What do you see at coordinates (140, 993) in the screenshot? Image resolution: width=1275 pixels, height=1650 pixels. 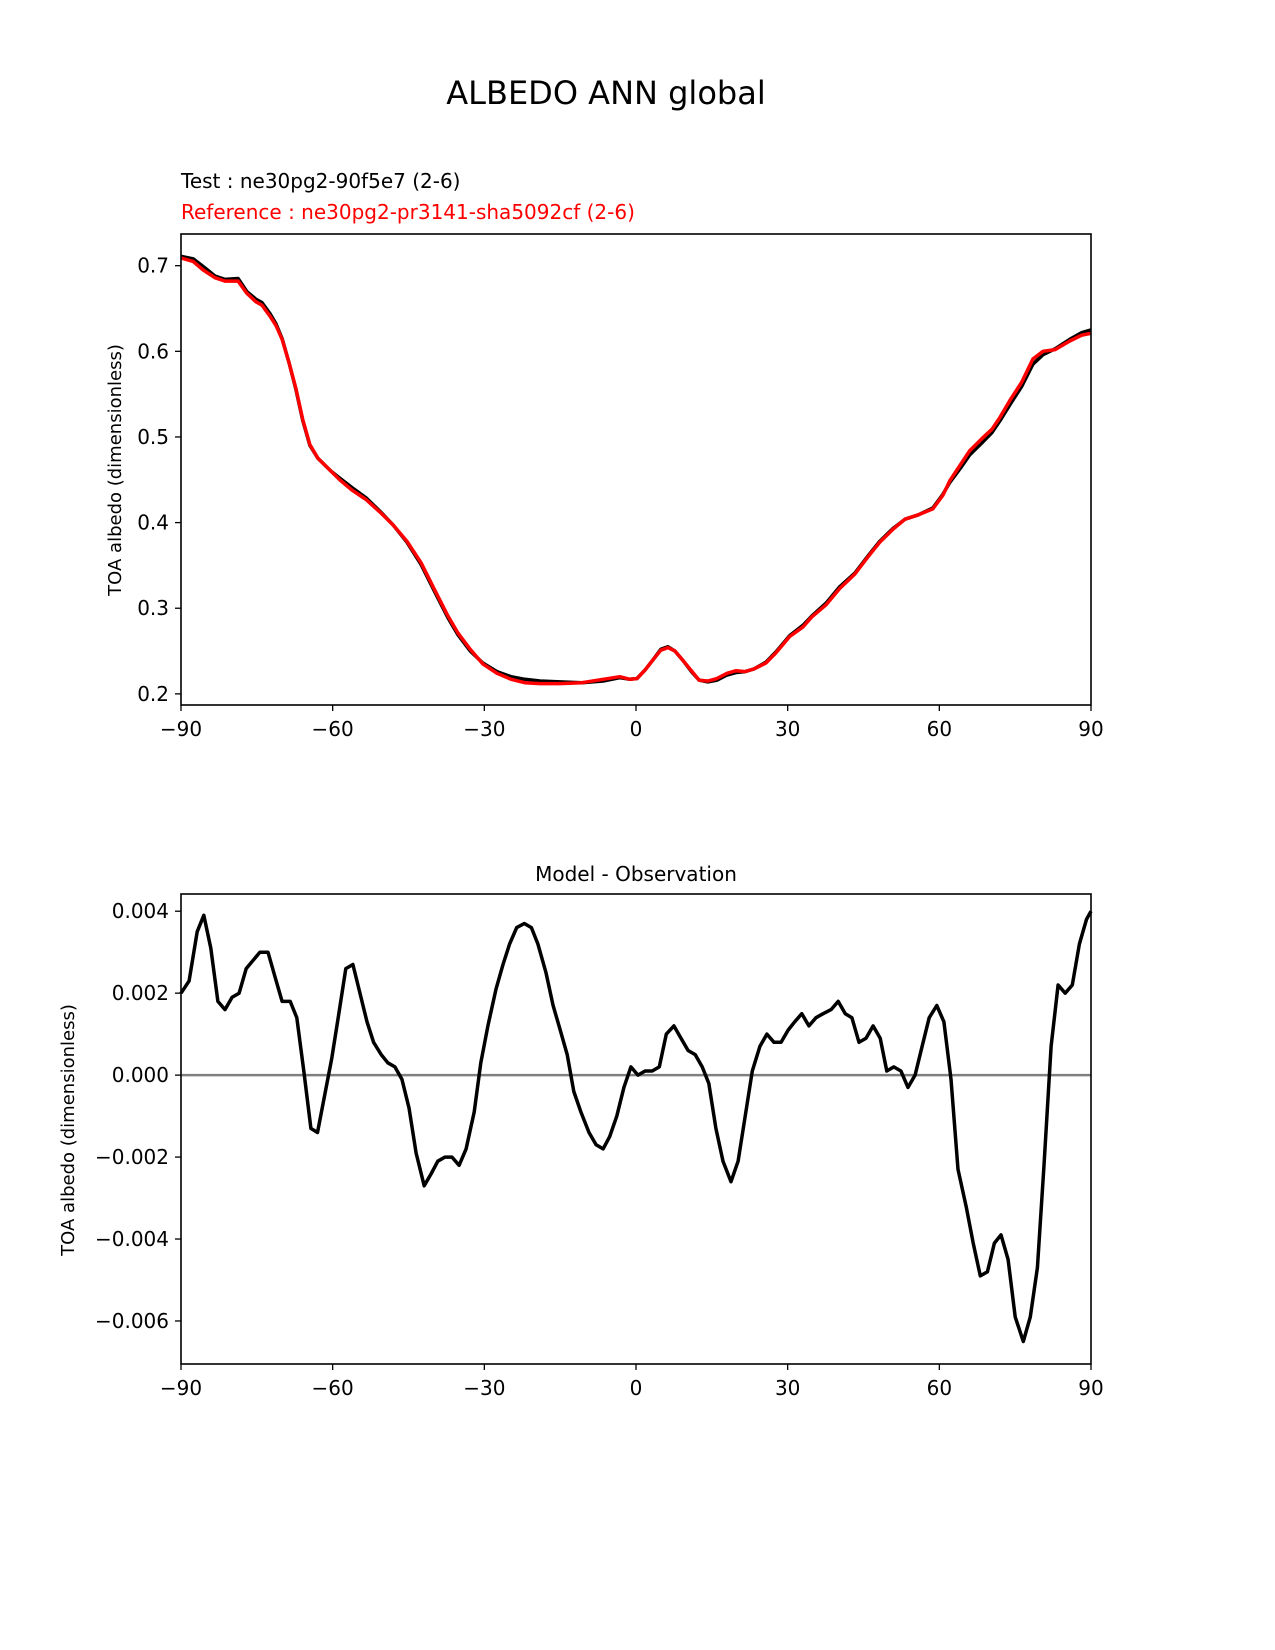 I see `y-tick-label: 0.002` at bounding box center [140, 993].